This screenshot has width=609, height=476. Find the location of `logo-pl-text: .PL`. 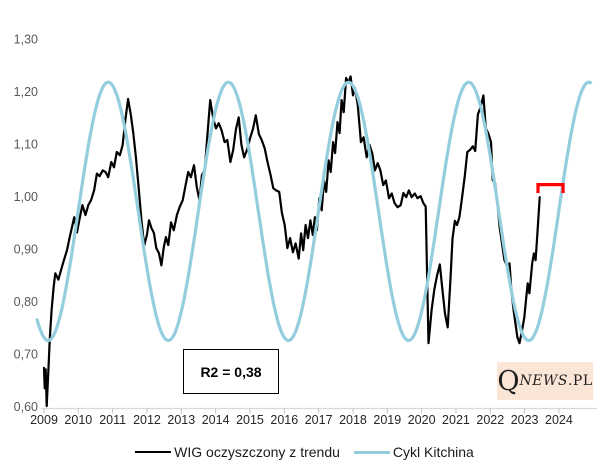

logo-pl-text: .PL is located at coordinates (580, 381).